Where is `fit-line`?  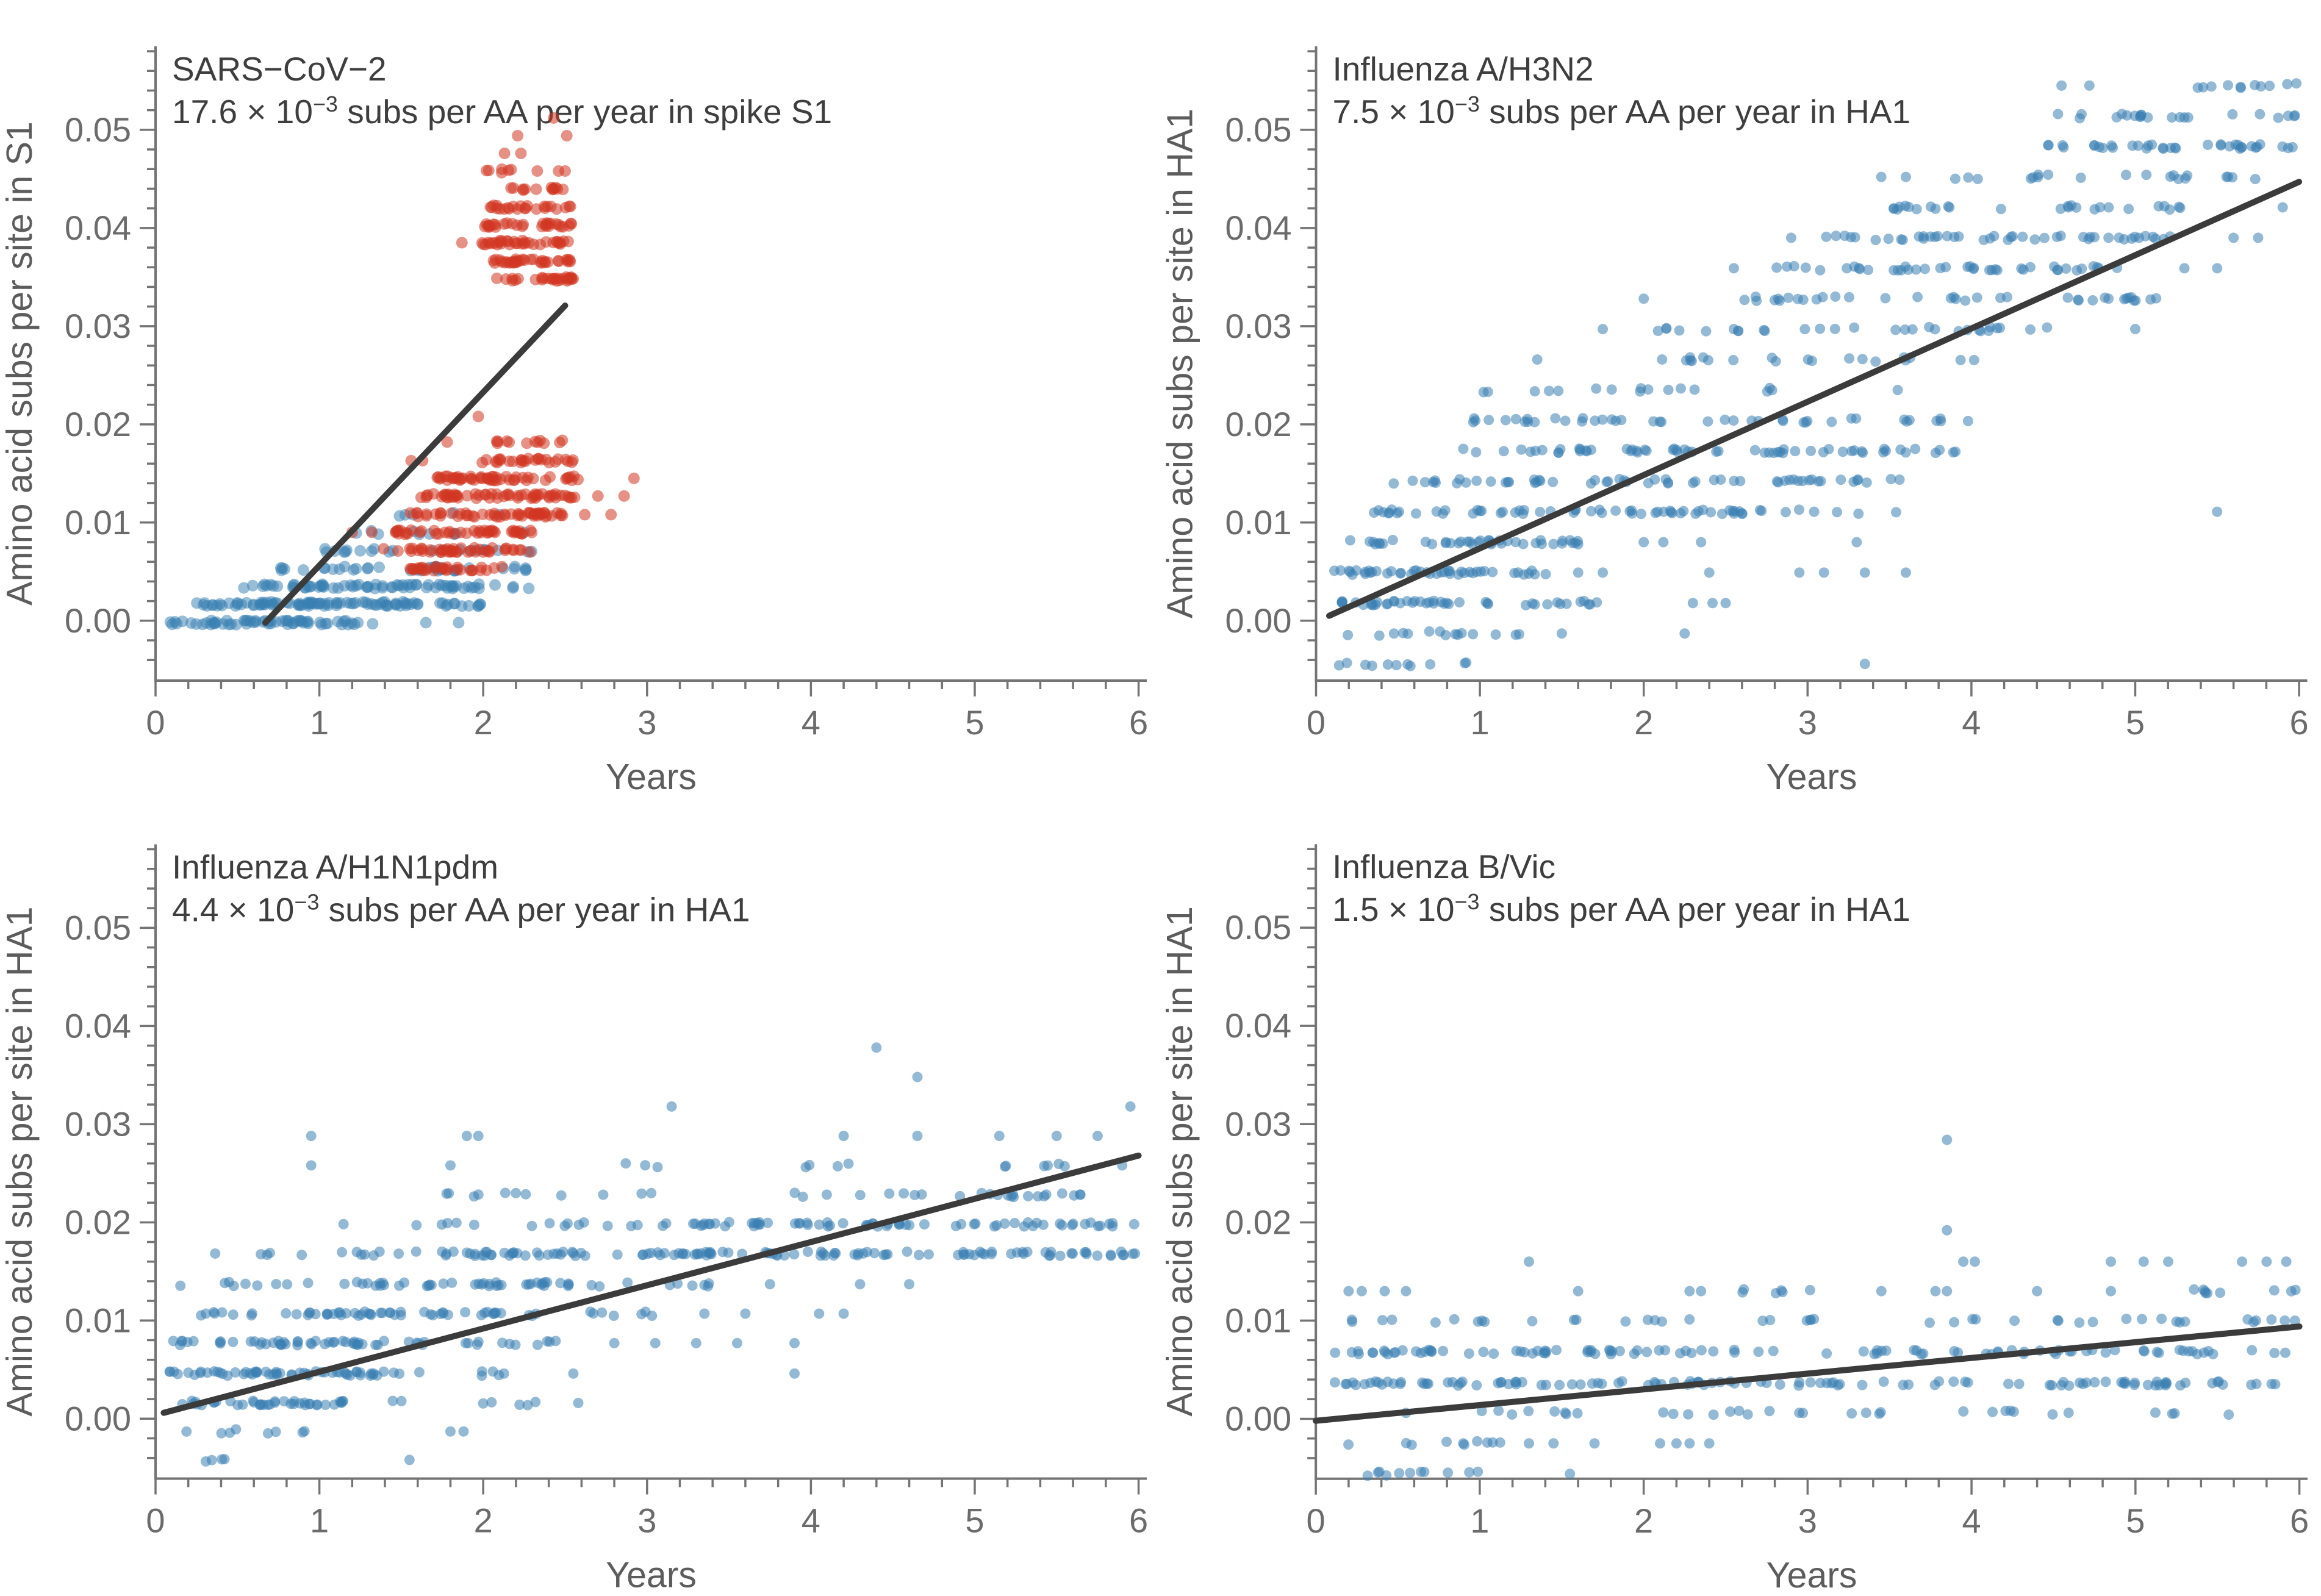 fit-line is located at coordinates (415, 464).